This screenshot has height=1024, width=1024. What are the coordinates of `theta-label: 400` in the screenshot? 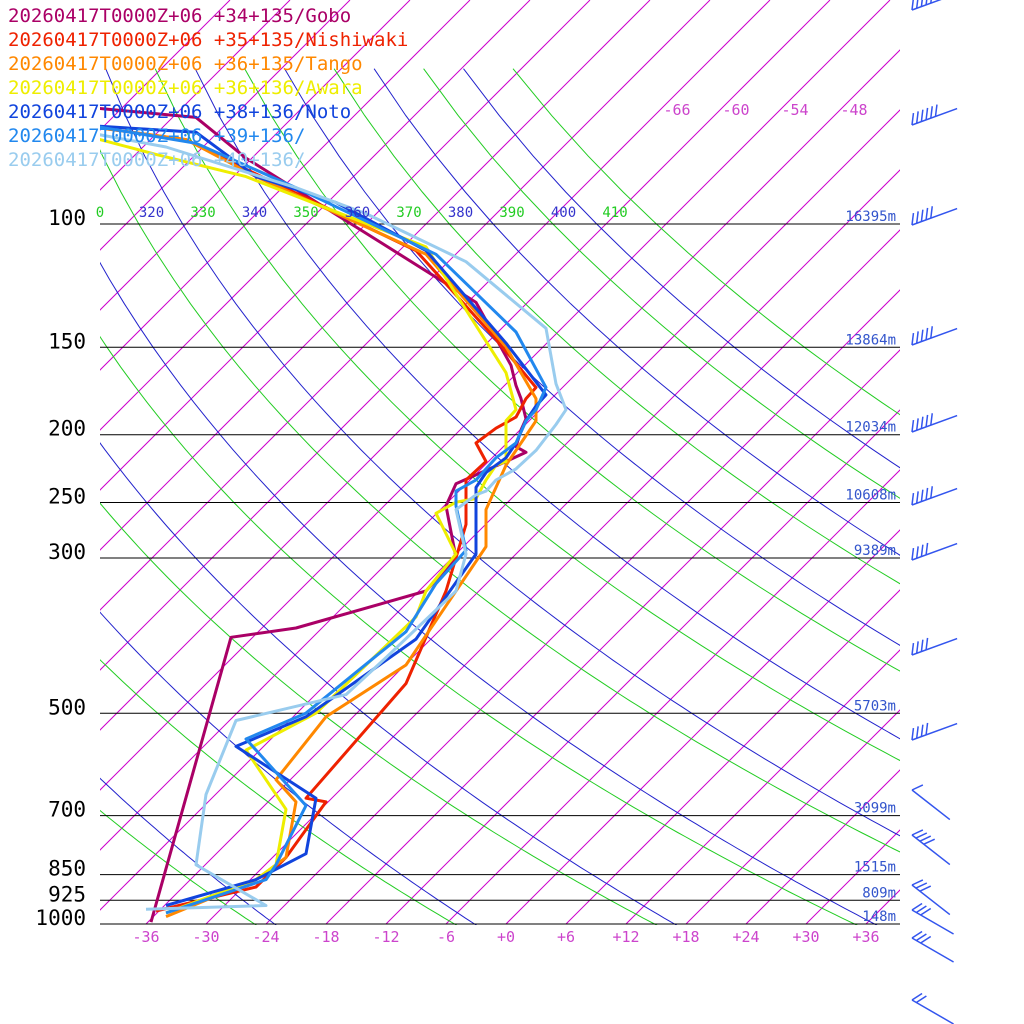 It's located at (563, 213).